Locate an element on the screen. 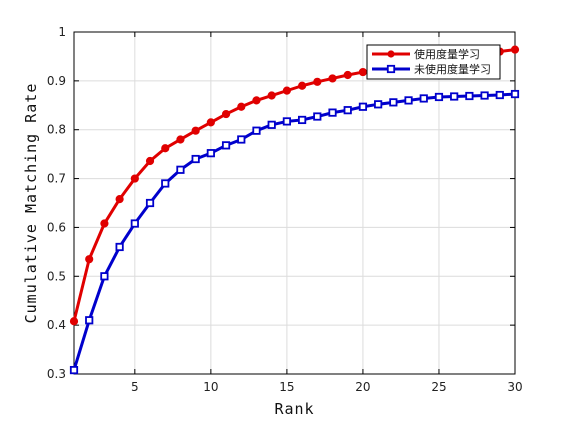  x-axis-title: Rank is located at coordinates (294, 409).